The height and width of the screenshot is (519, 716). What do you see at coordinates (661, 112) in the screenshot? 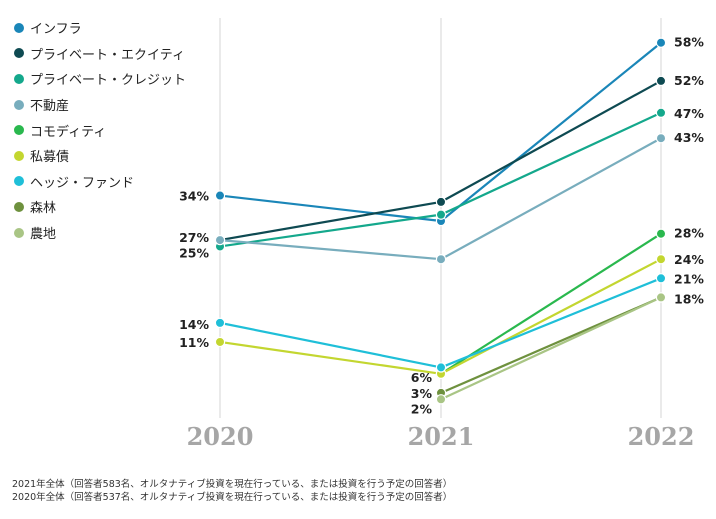
I see `point-2-2022` at bounding box center [661, 112].